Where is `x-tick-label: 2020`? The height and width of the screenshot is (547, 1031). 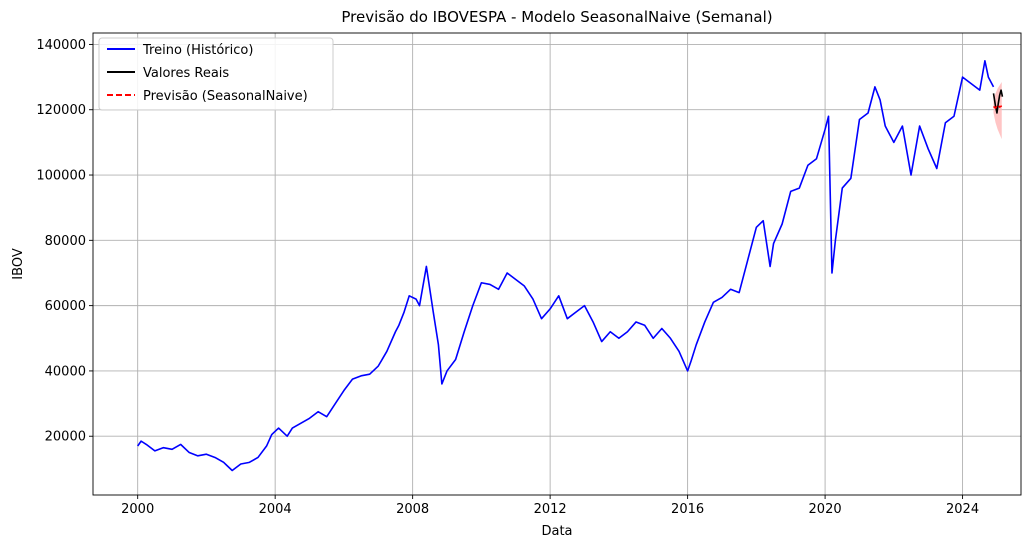
x-tick-label: 2020 is located at coordinates (825, 509).